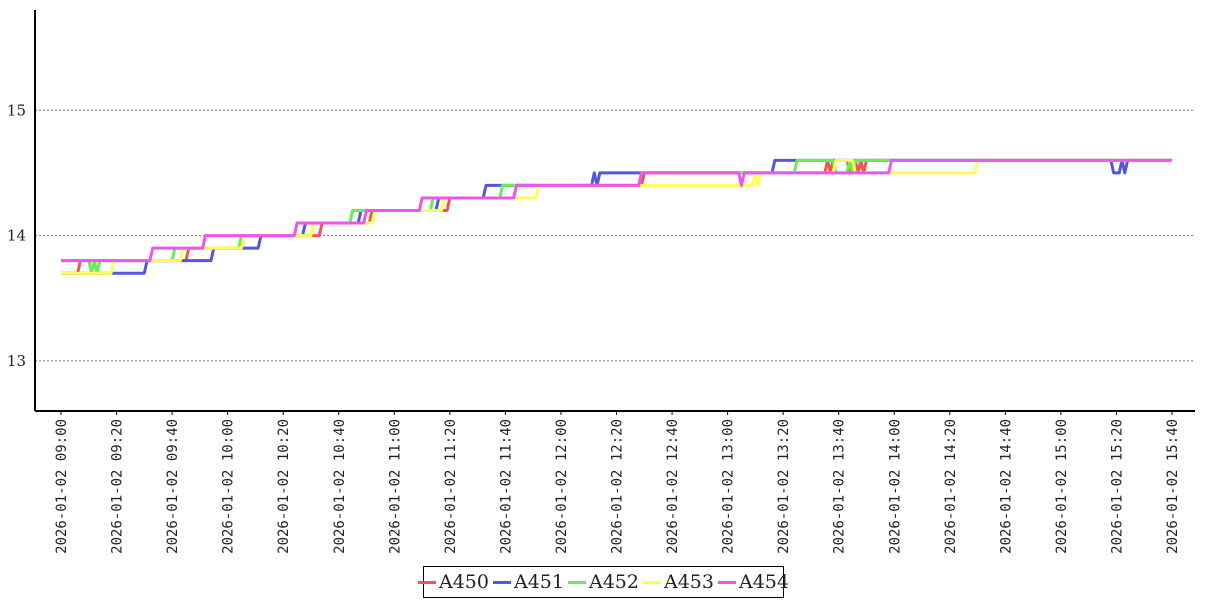 The image size is (1207, 600). Describe the element at coordinates (451, 486) in the screenshot. I see `x-tick-label-7: 2026-01-02 11:20` at that location.